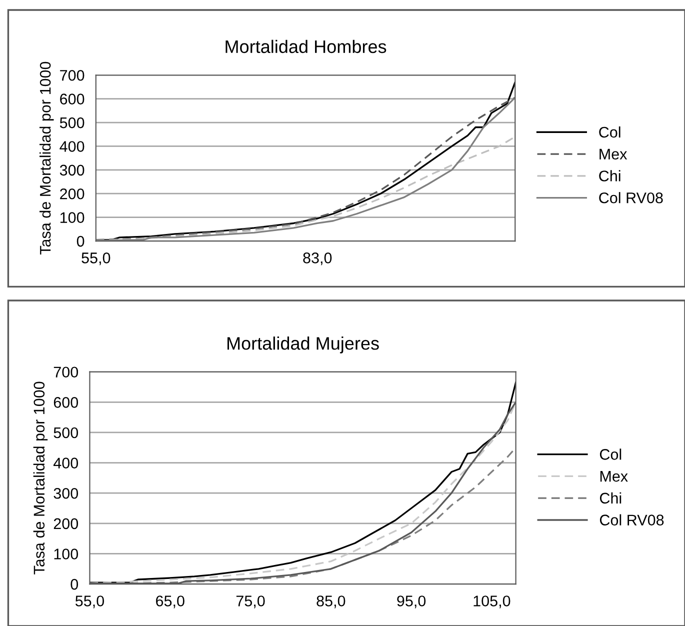 This screenshot has width=685, height=626. Describe the element at coordinates (170, 602) in the screenshot. I see `x-tick-label: 65,0` at that location.